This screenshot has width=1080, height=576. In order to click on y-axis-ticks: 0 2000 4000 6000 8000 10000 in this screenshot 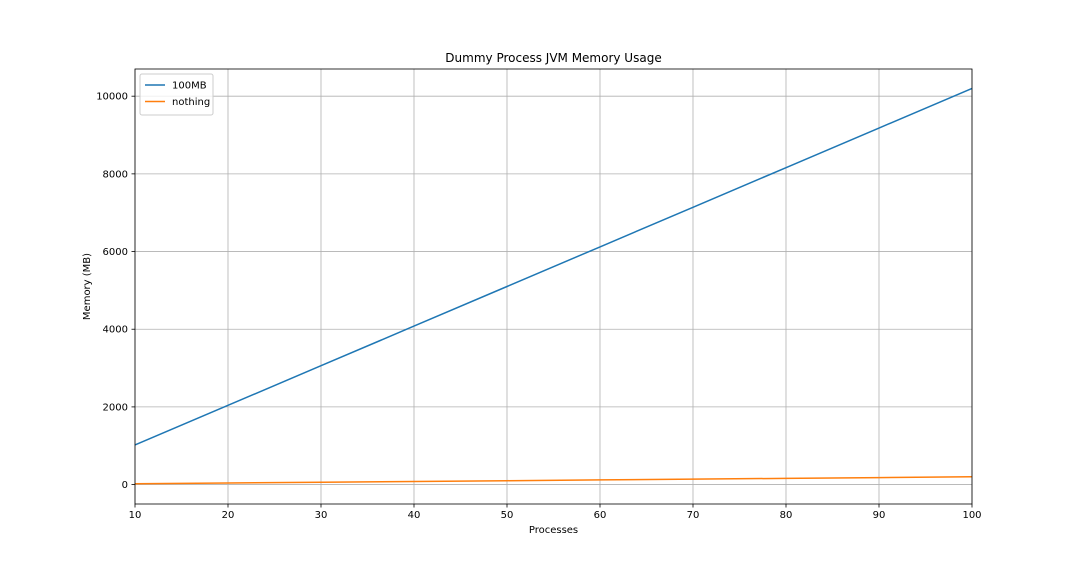, I will do `click(115, 291)`.